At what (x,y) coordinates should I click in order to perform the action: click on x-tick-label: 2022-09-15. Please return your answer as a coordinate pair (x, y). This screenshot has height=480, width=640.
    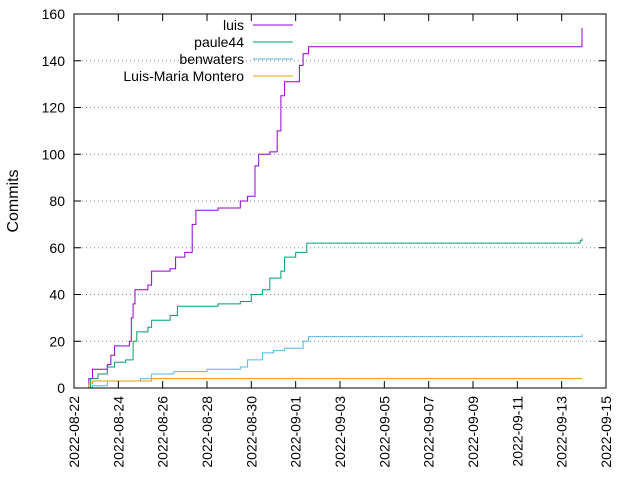
    Looking at the image, I should click on (606, 432).